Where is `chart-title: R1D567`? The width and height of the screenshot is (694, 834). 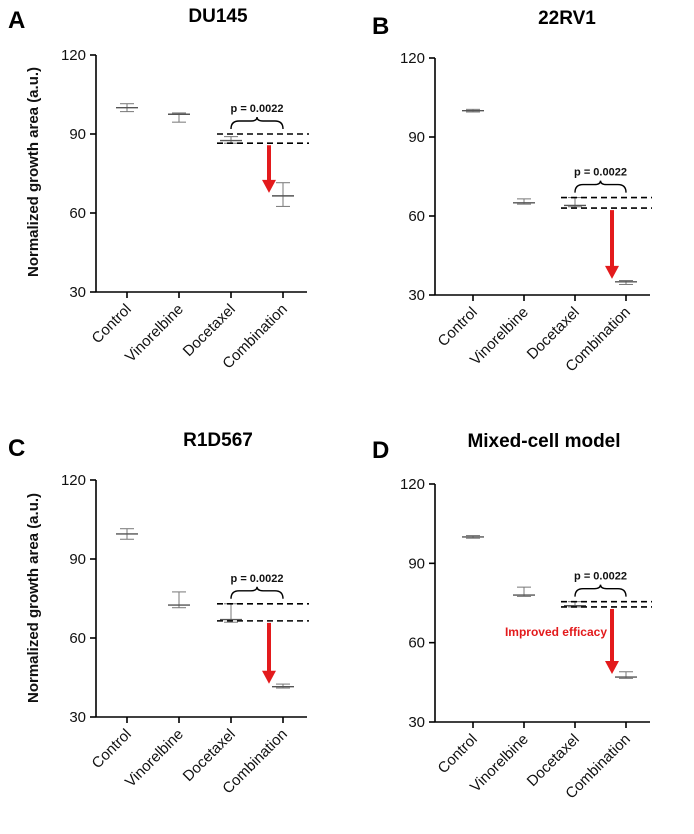 chart-title: R1D567 is located at coordinates (218, 440).